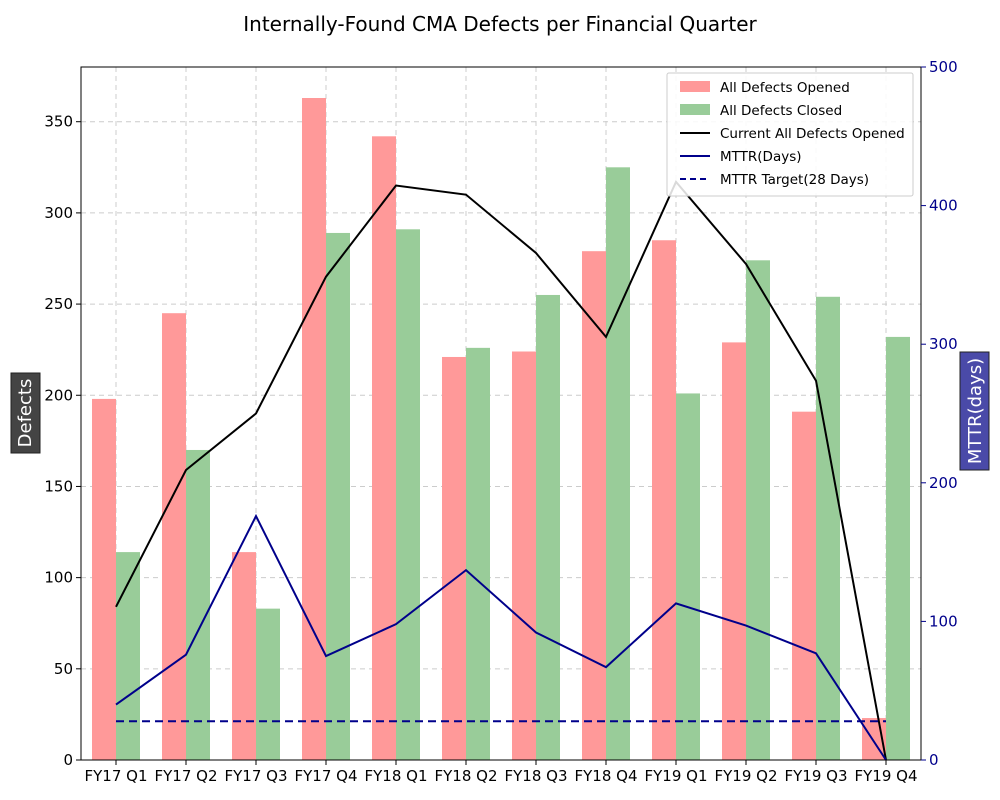 The width and height of the screenshot is (1000, 800). What do you see at coordinates (746, 776) in the screenshot?
I see `x-tick-label: FY19 Q2` at bounding box center [746, 776].